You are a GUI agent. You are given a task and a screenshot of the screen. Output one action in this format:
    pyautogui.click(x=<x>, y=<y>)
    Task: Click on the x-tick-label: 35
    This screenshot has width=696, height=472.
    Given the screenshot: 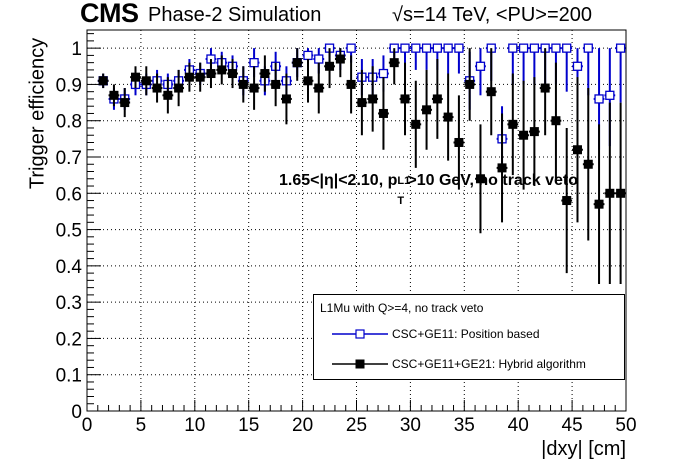 What is the action you would take?
    pyautogui.click(x=464, y=425)
    